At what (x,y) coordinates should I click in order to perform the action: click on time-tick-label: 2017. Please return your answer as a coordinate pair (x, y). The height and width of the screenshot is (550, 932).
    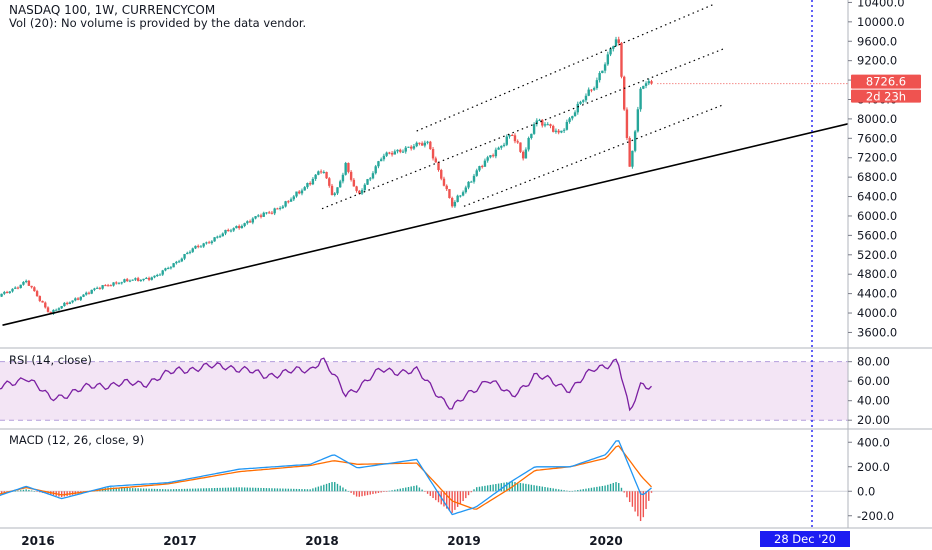
    Looking at the image, I should click on (179, 541).